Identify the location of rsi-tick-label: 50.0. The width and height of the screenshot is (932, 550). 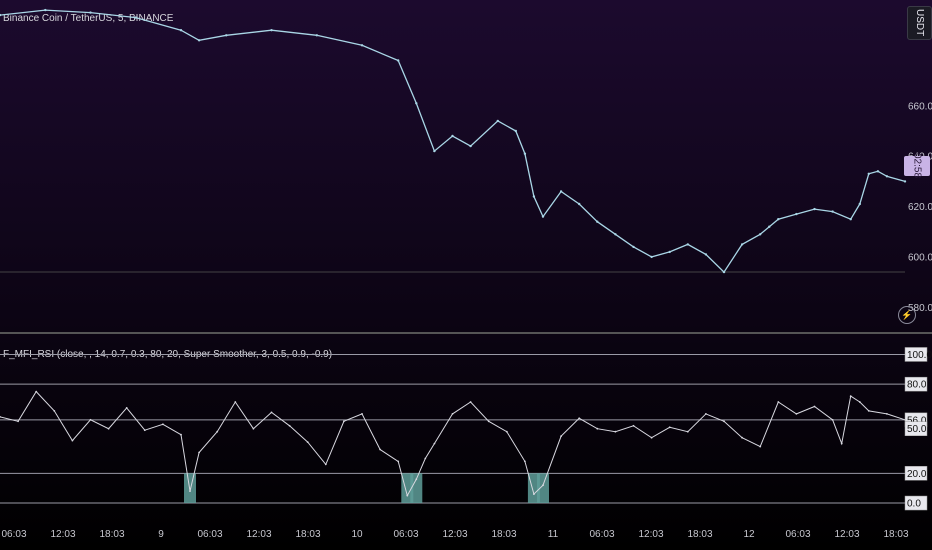
(917, 429).